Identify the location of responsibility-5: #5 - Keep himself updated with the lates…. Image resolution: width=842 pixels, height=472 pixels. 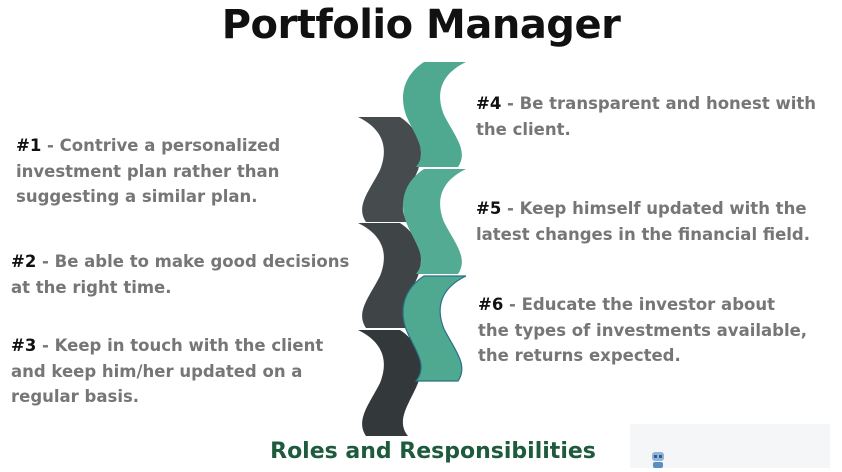
(646, 221).